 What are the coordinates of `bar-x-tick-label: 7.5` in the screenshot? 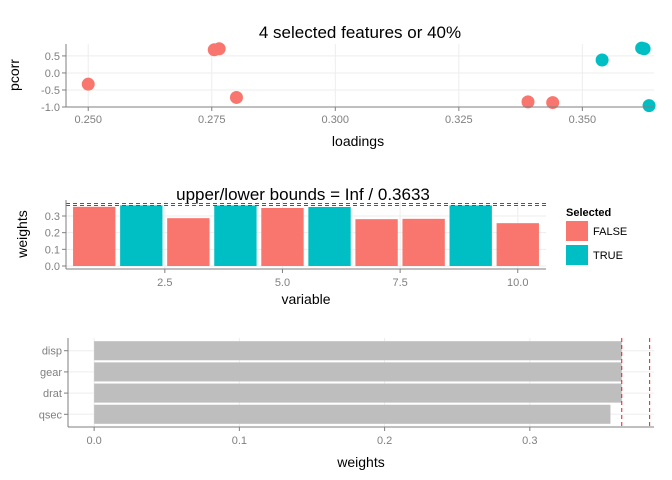 It's located at (399, 283).